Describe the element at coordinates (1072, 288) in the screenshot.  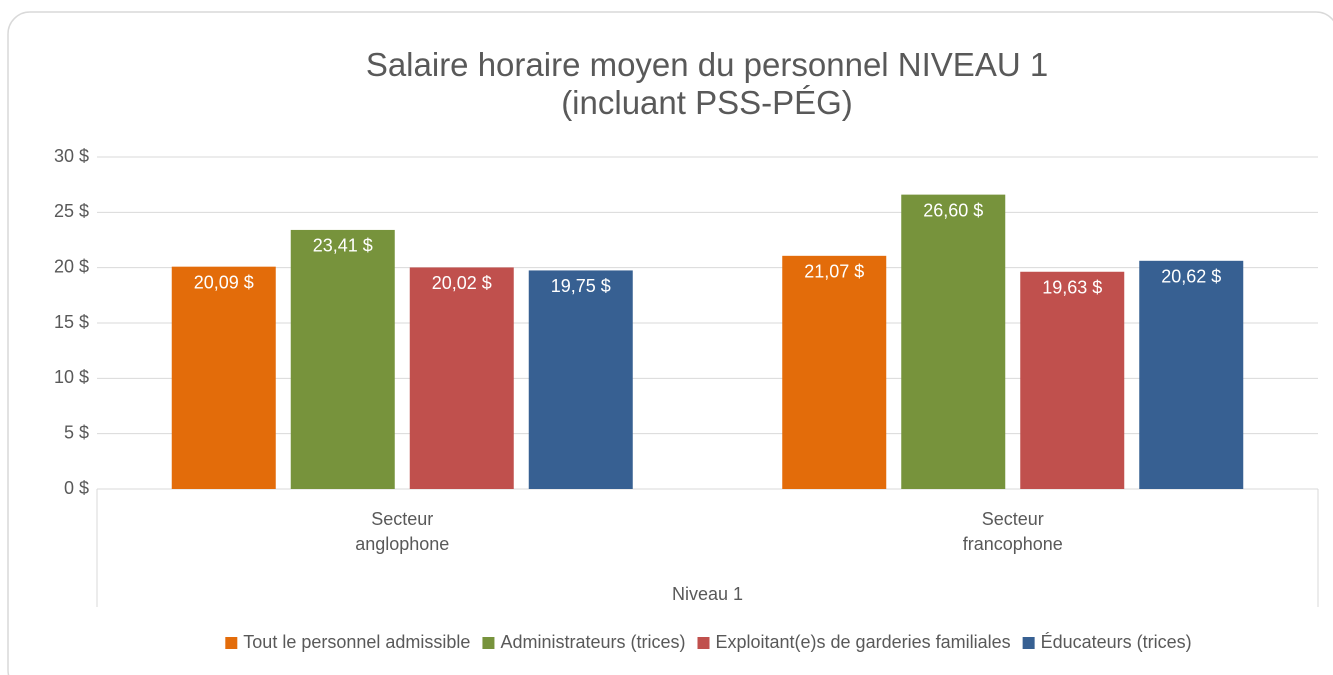
I see `data-label: 19,63 $` at that location.